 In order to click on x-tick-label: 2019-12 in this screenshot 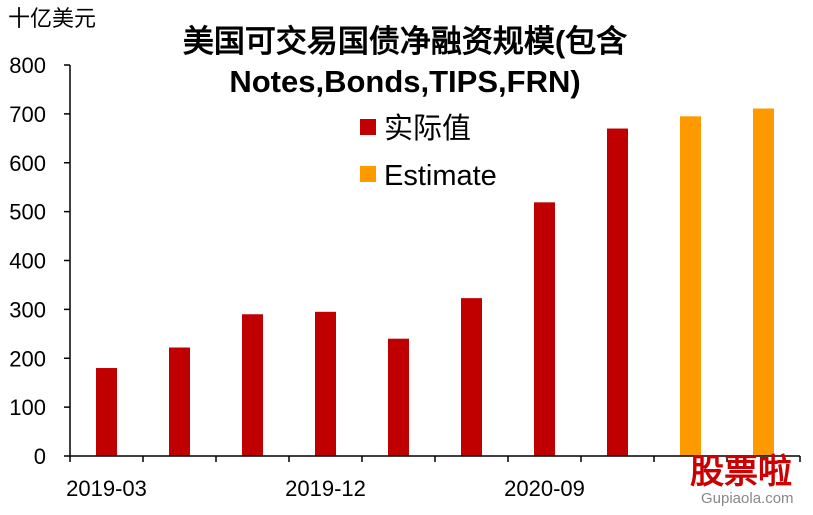, I will do `click(325, 488)`.